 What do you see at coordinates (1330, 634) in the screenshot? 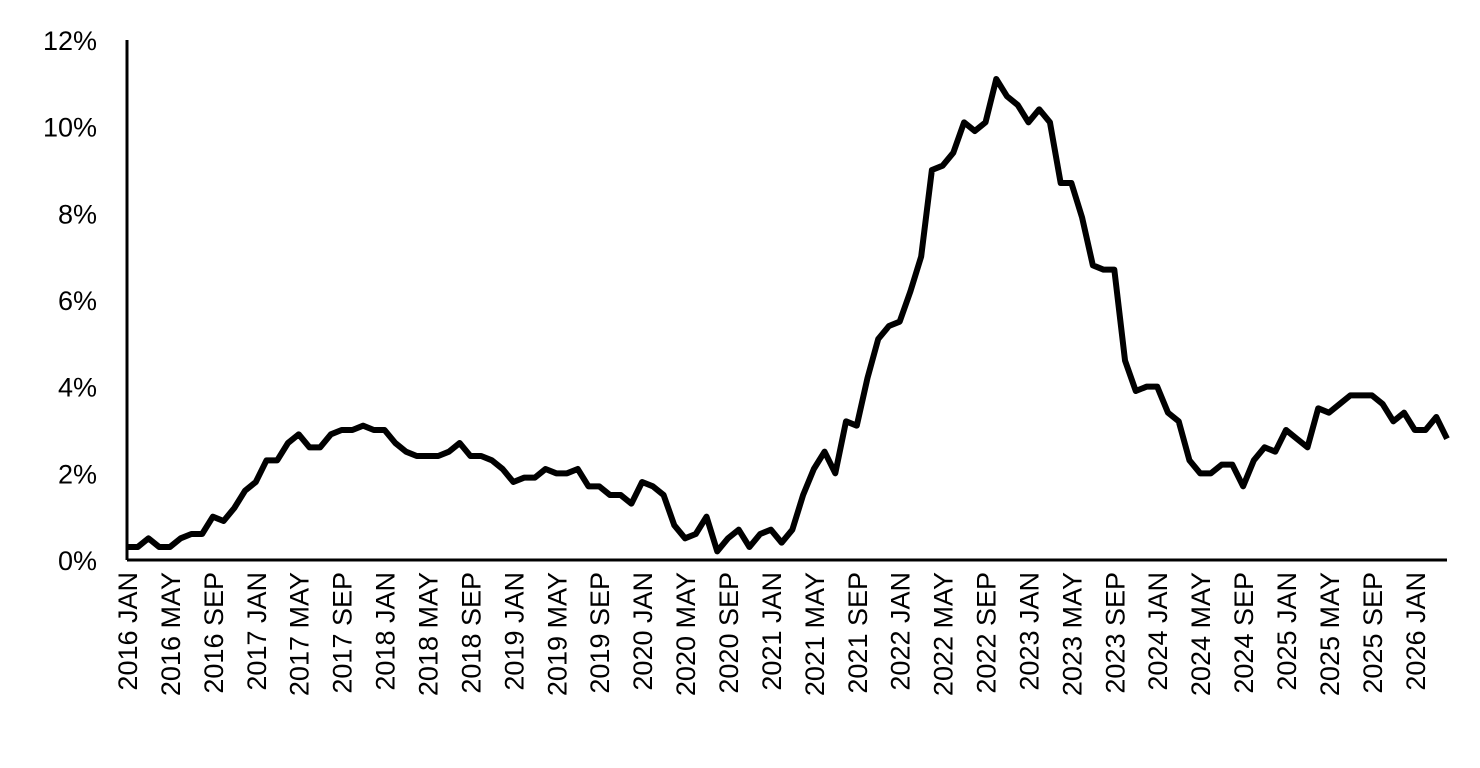
I see `x-tick-label: 2025 MAY` at bounding box center [1330, 634].